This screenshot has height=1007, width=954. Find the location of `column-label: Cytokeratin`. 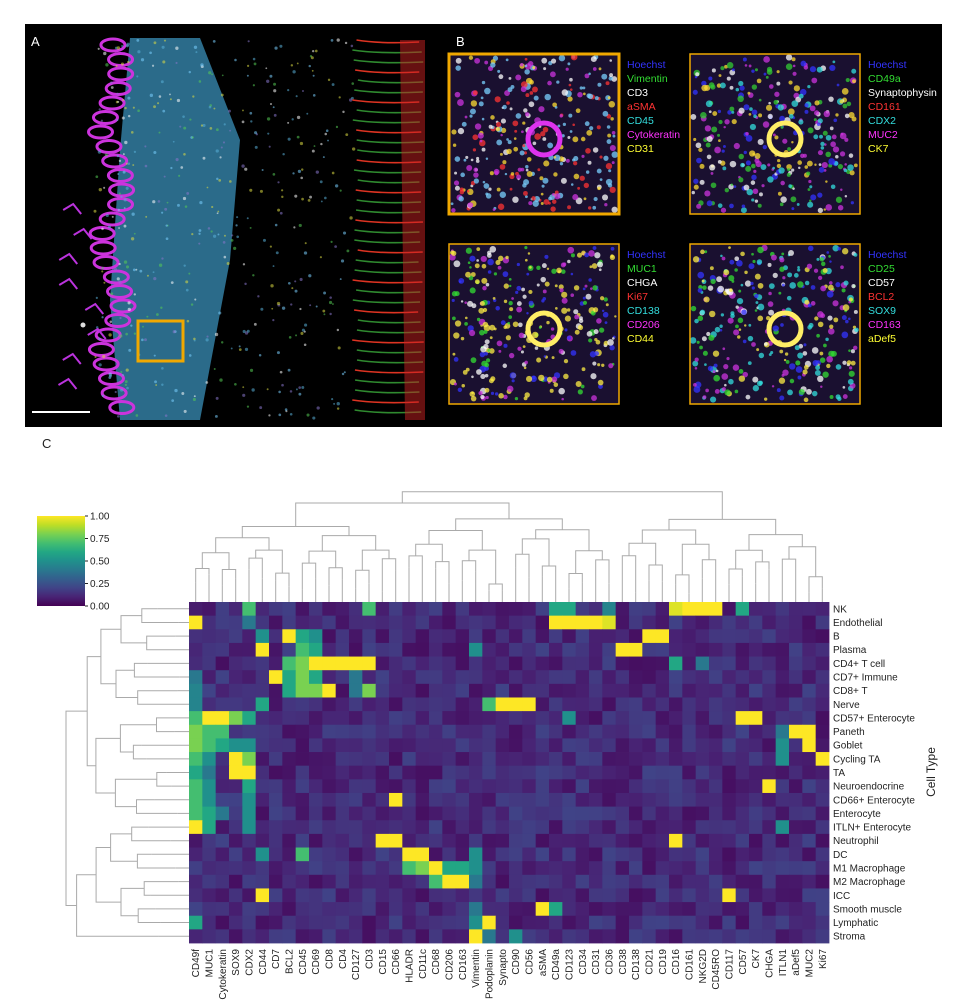

column-label: Cytokeratin is located at coordinates (223, 974).